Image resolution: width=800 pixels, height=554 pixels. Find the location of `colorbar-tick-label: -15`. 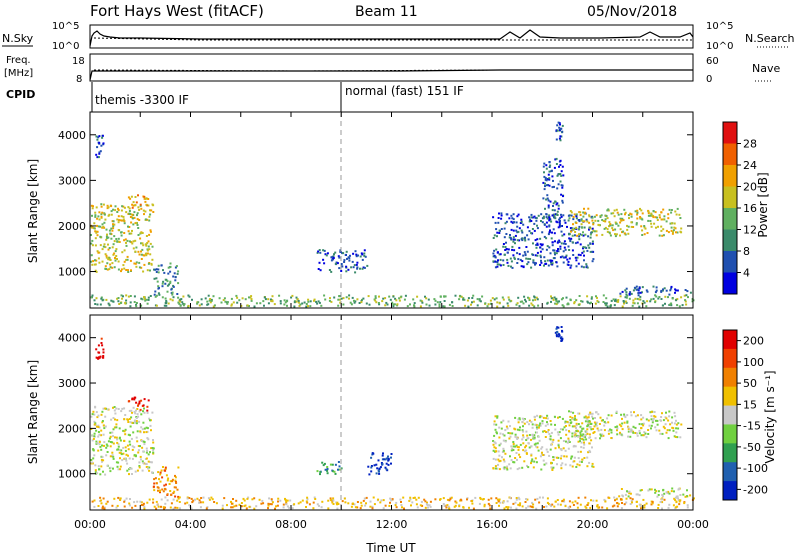

colorbar-tick-label: -15 is located at coordinates (752, 426).